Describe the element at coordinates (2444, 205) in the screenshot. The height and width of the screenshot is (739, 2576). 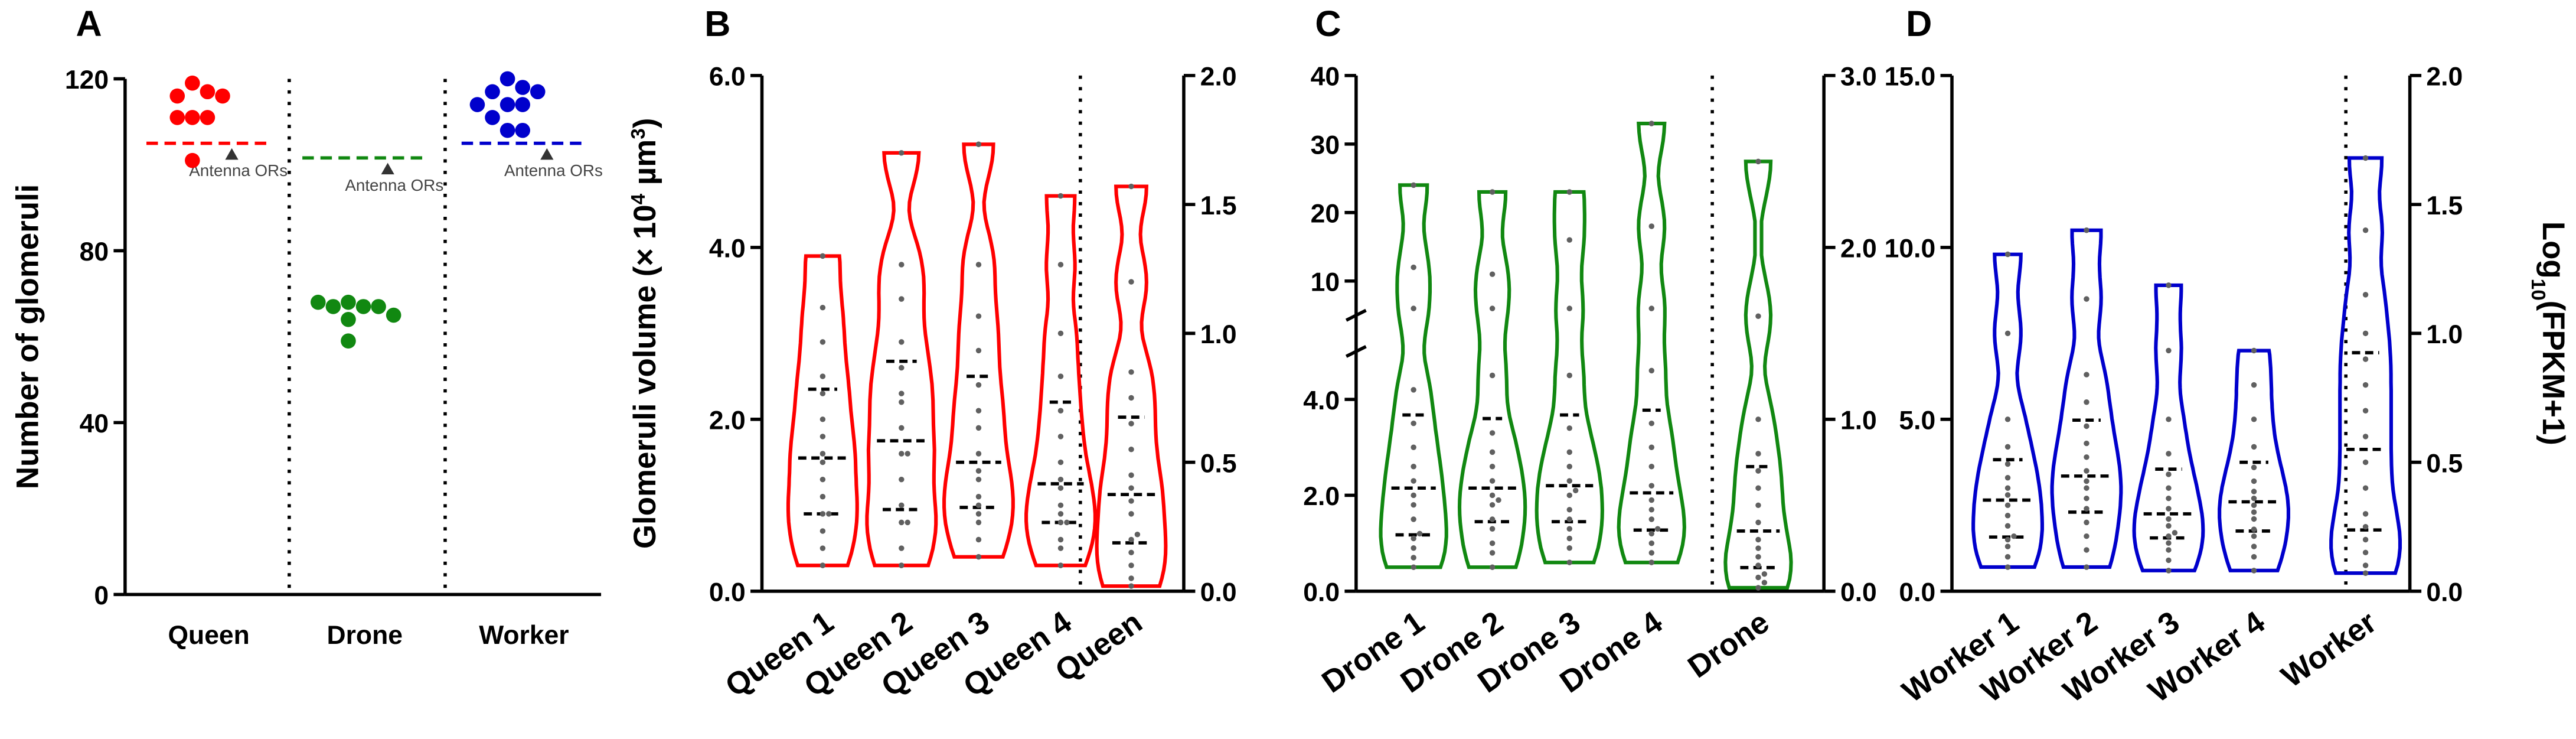
I see `y2-tick-label: 1.5` at that location.